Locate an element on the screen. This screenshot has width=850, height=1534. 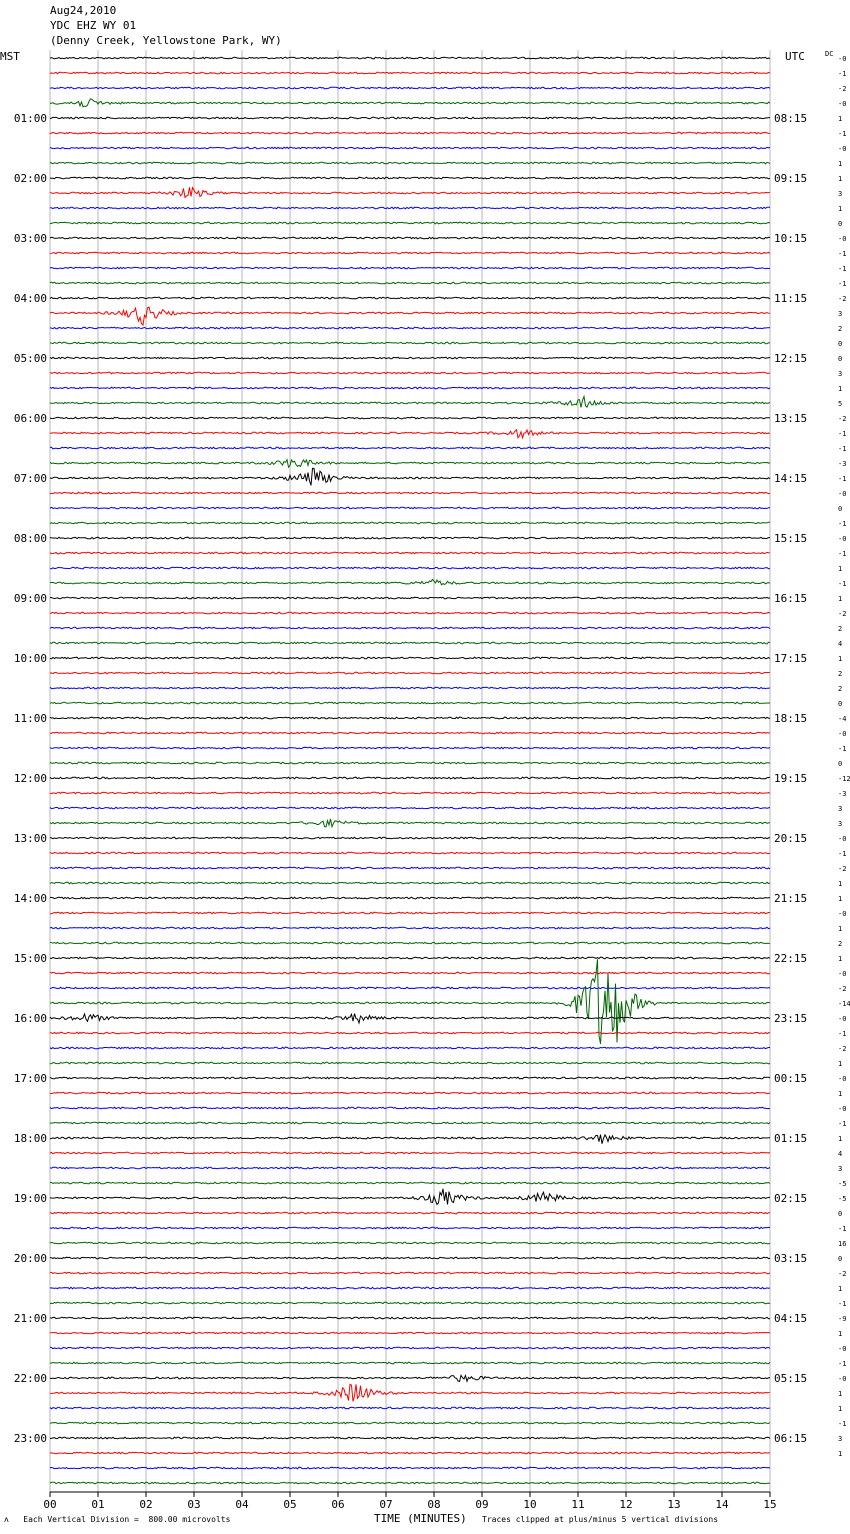
dc-offset: -14 is located at coordinates (844, 1004).